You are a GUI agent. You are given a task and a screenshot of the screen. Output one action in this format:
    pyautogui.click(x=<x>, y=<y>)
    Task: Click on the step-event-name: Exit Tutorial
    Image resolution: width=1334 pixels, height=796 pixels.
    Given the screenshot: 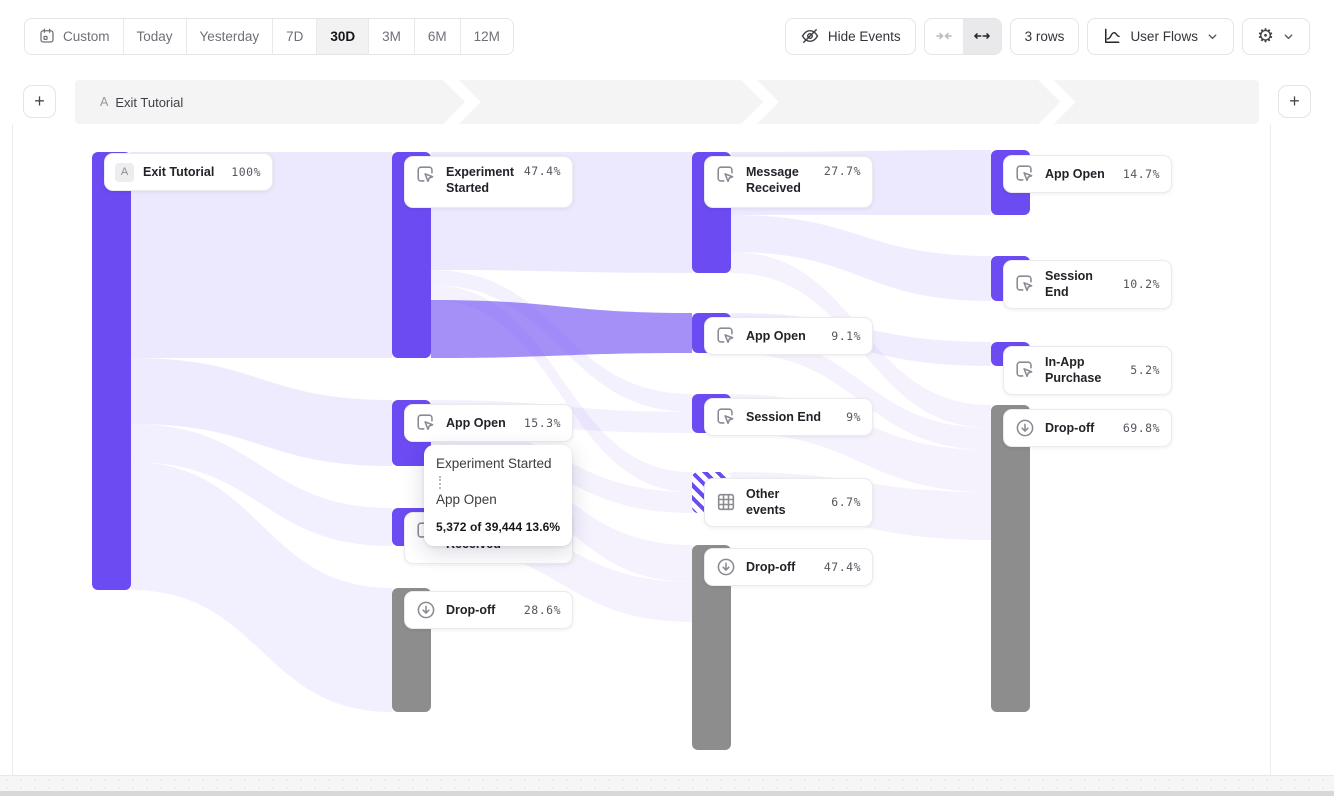 What is the action you would take?
    pyautogui.click(x=149, y=102)
    